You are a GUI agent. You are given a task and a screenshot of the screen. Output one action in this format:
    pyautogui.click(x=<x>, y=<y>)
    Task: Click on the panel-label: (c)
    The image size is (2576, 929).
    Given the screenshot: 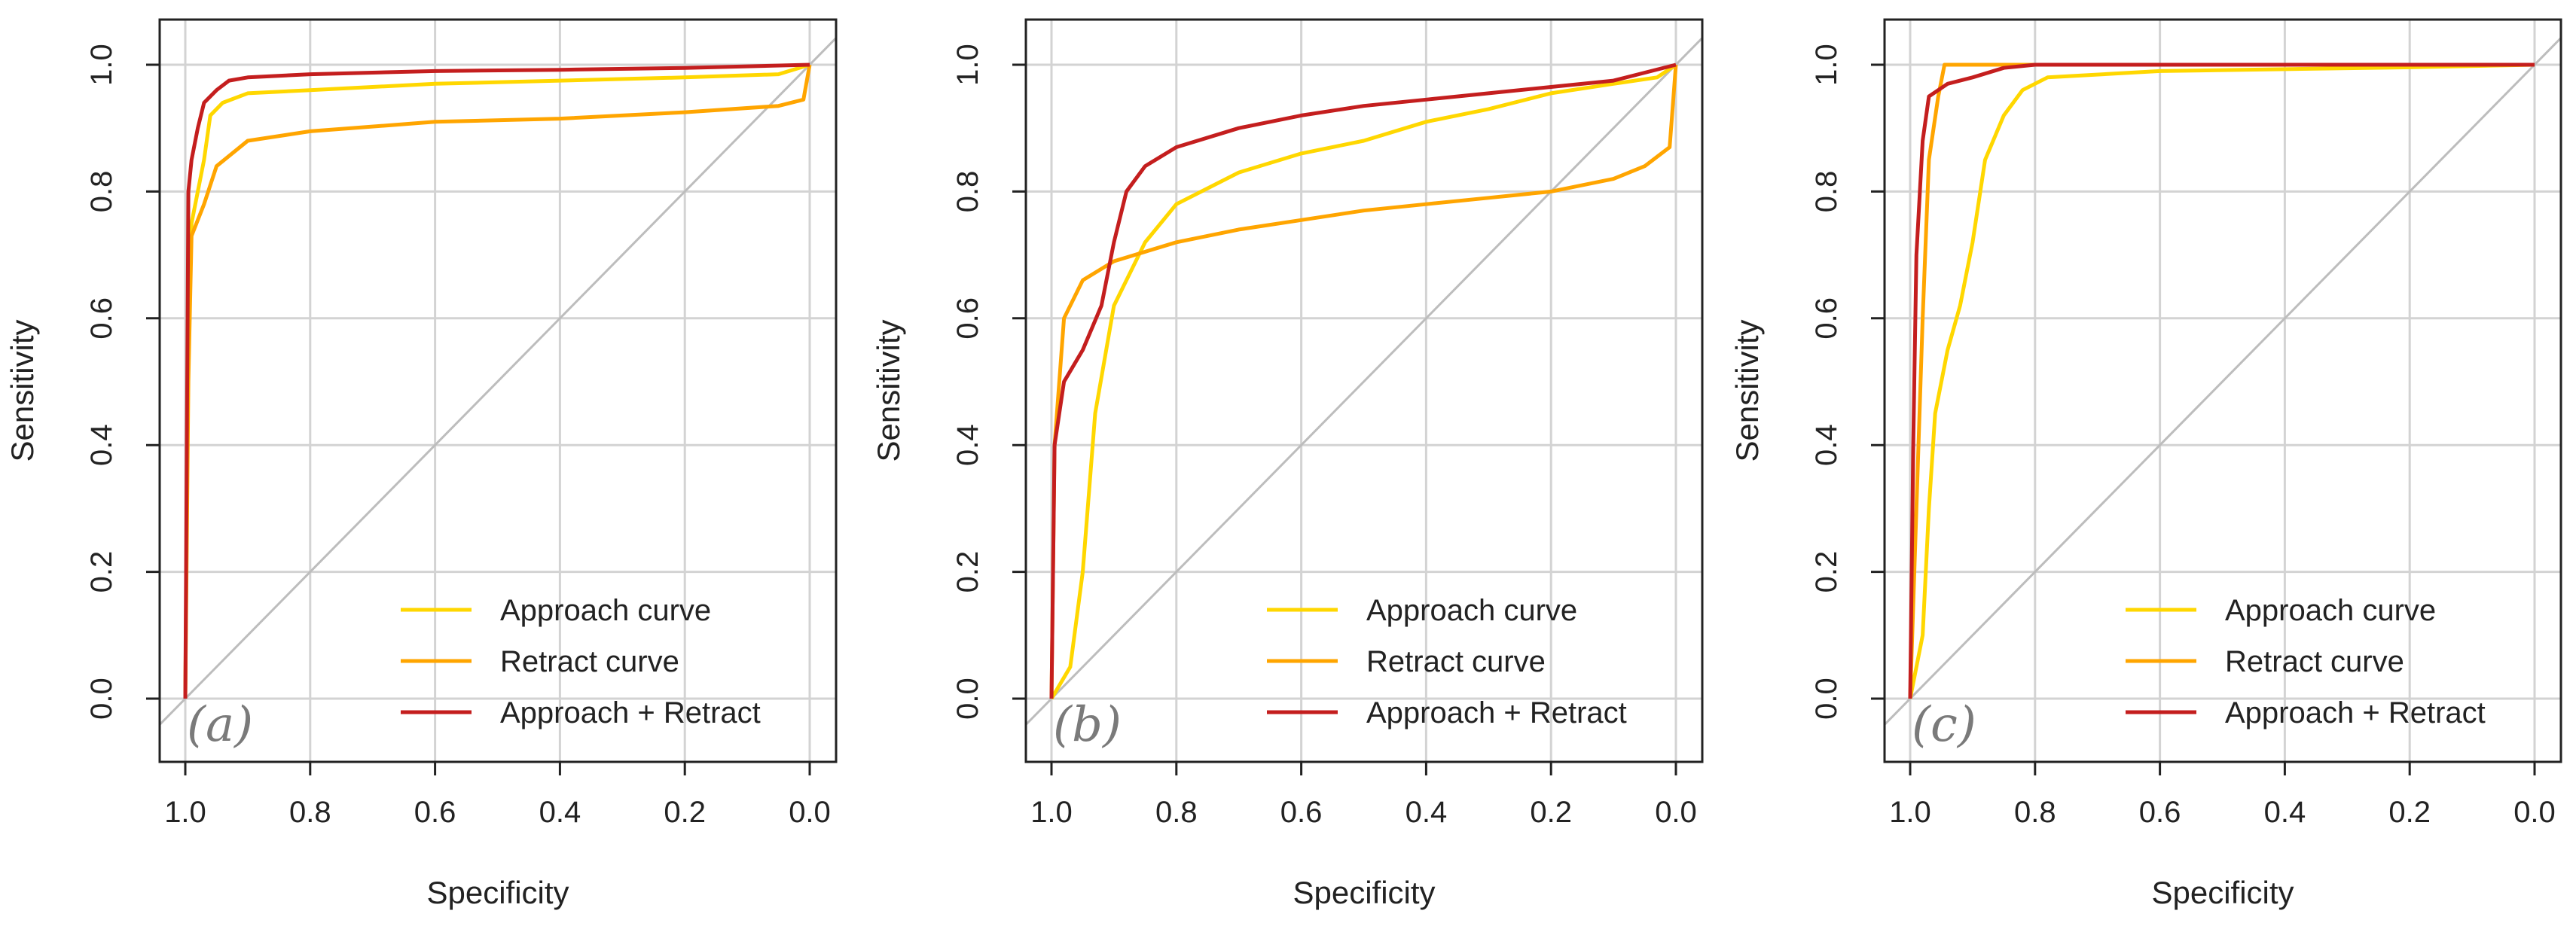 What is the action you would take?
    pyautogui.click(x=1944, y=725)
    